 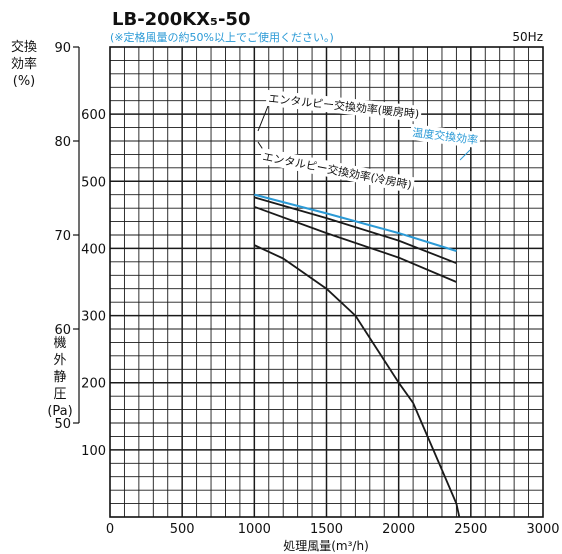 I want to click on temperature-exchange-line, so click(x=355, y=222).